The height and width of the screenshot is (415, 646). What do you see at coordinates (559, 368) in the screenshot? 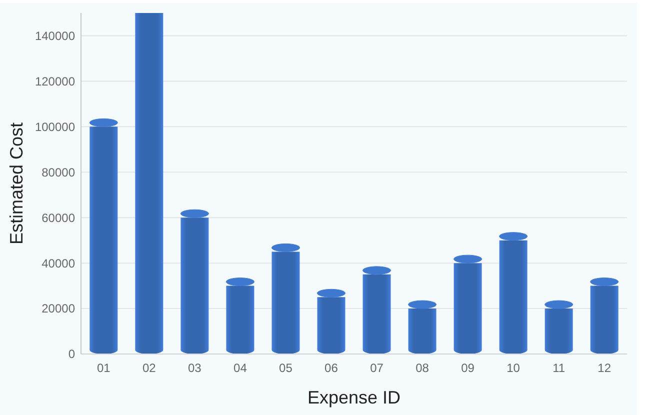
I see `x-tick-label: 11` at bounding box center [559, 368].